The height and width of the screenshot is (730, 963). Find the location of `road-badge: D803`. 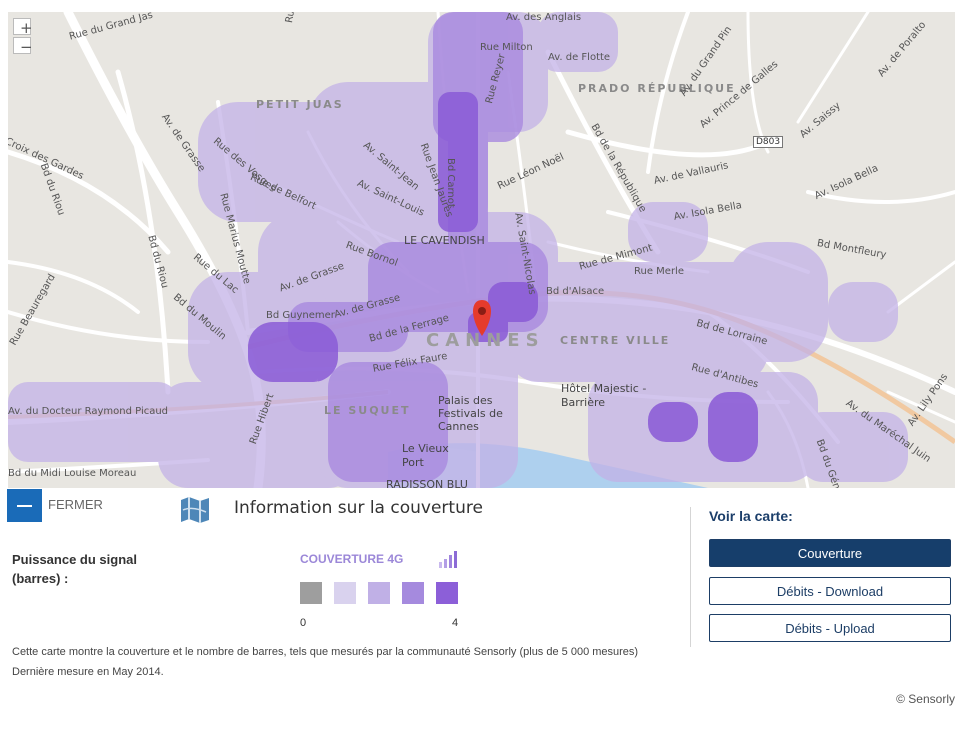

road-badge: D803 is located at coordinates (768, 142).